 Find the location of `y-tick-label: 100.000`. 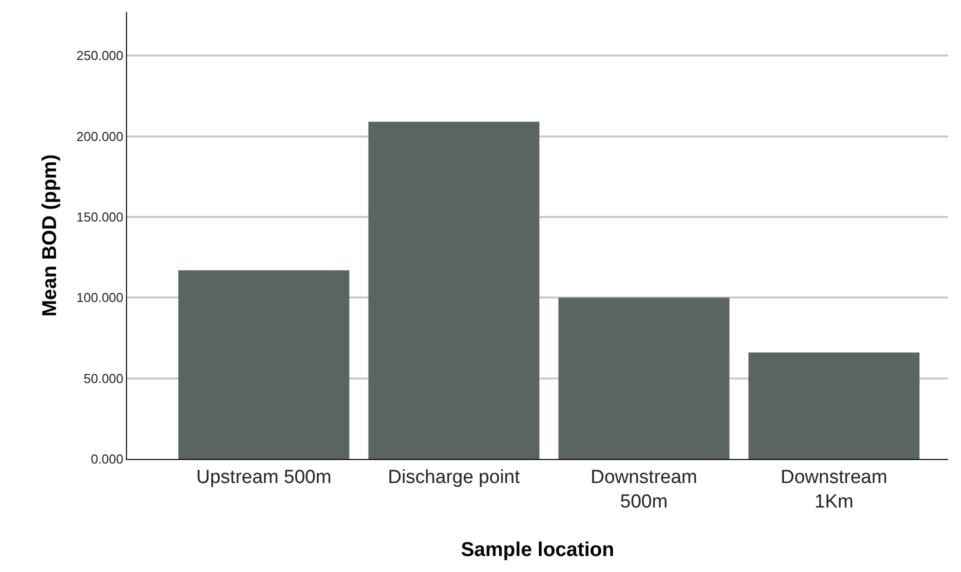

y-tick-label: 100.000 is located at coordinates (100, 298).